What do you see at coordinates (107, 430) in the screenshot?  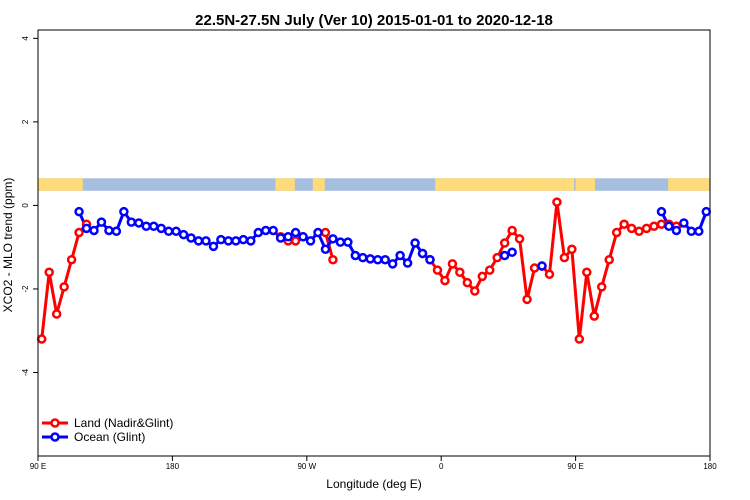 I see `legend: Land (Nadir&Glint)Ocean (Glint)` at bounding box center [107, 430].